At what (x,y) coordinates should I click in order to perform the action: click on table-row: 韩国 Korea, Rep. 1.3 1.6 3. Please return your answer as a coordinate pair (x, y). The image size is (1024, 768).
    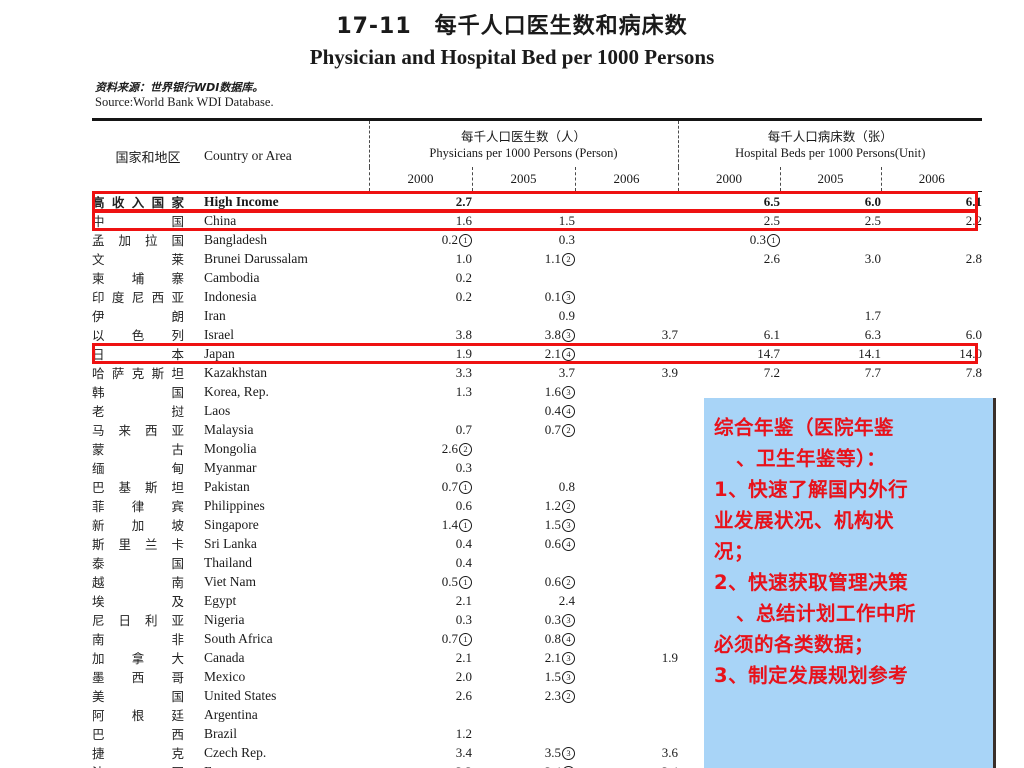
    Looking at the image, I should click on (537, 391).